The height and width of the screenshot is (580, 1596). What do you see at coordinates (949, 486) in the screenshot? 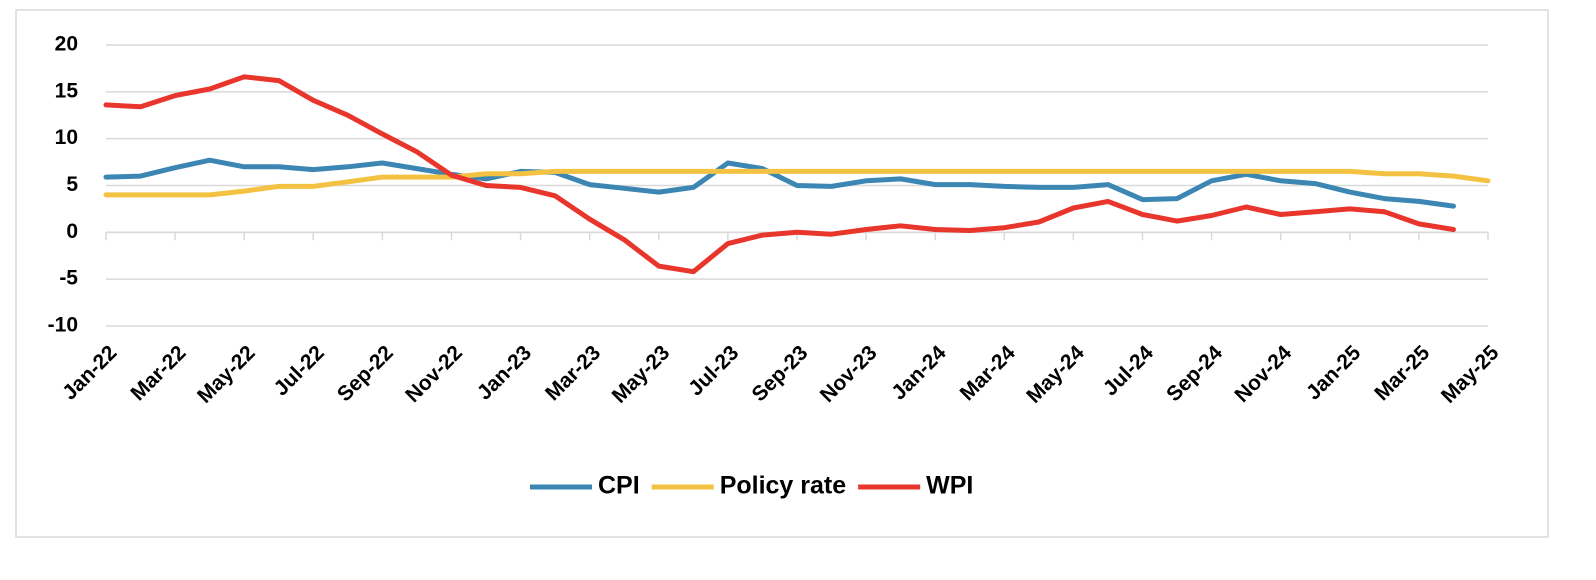
I see `legend-label: WPI` at bounding box center [949, 486].